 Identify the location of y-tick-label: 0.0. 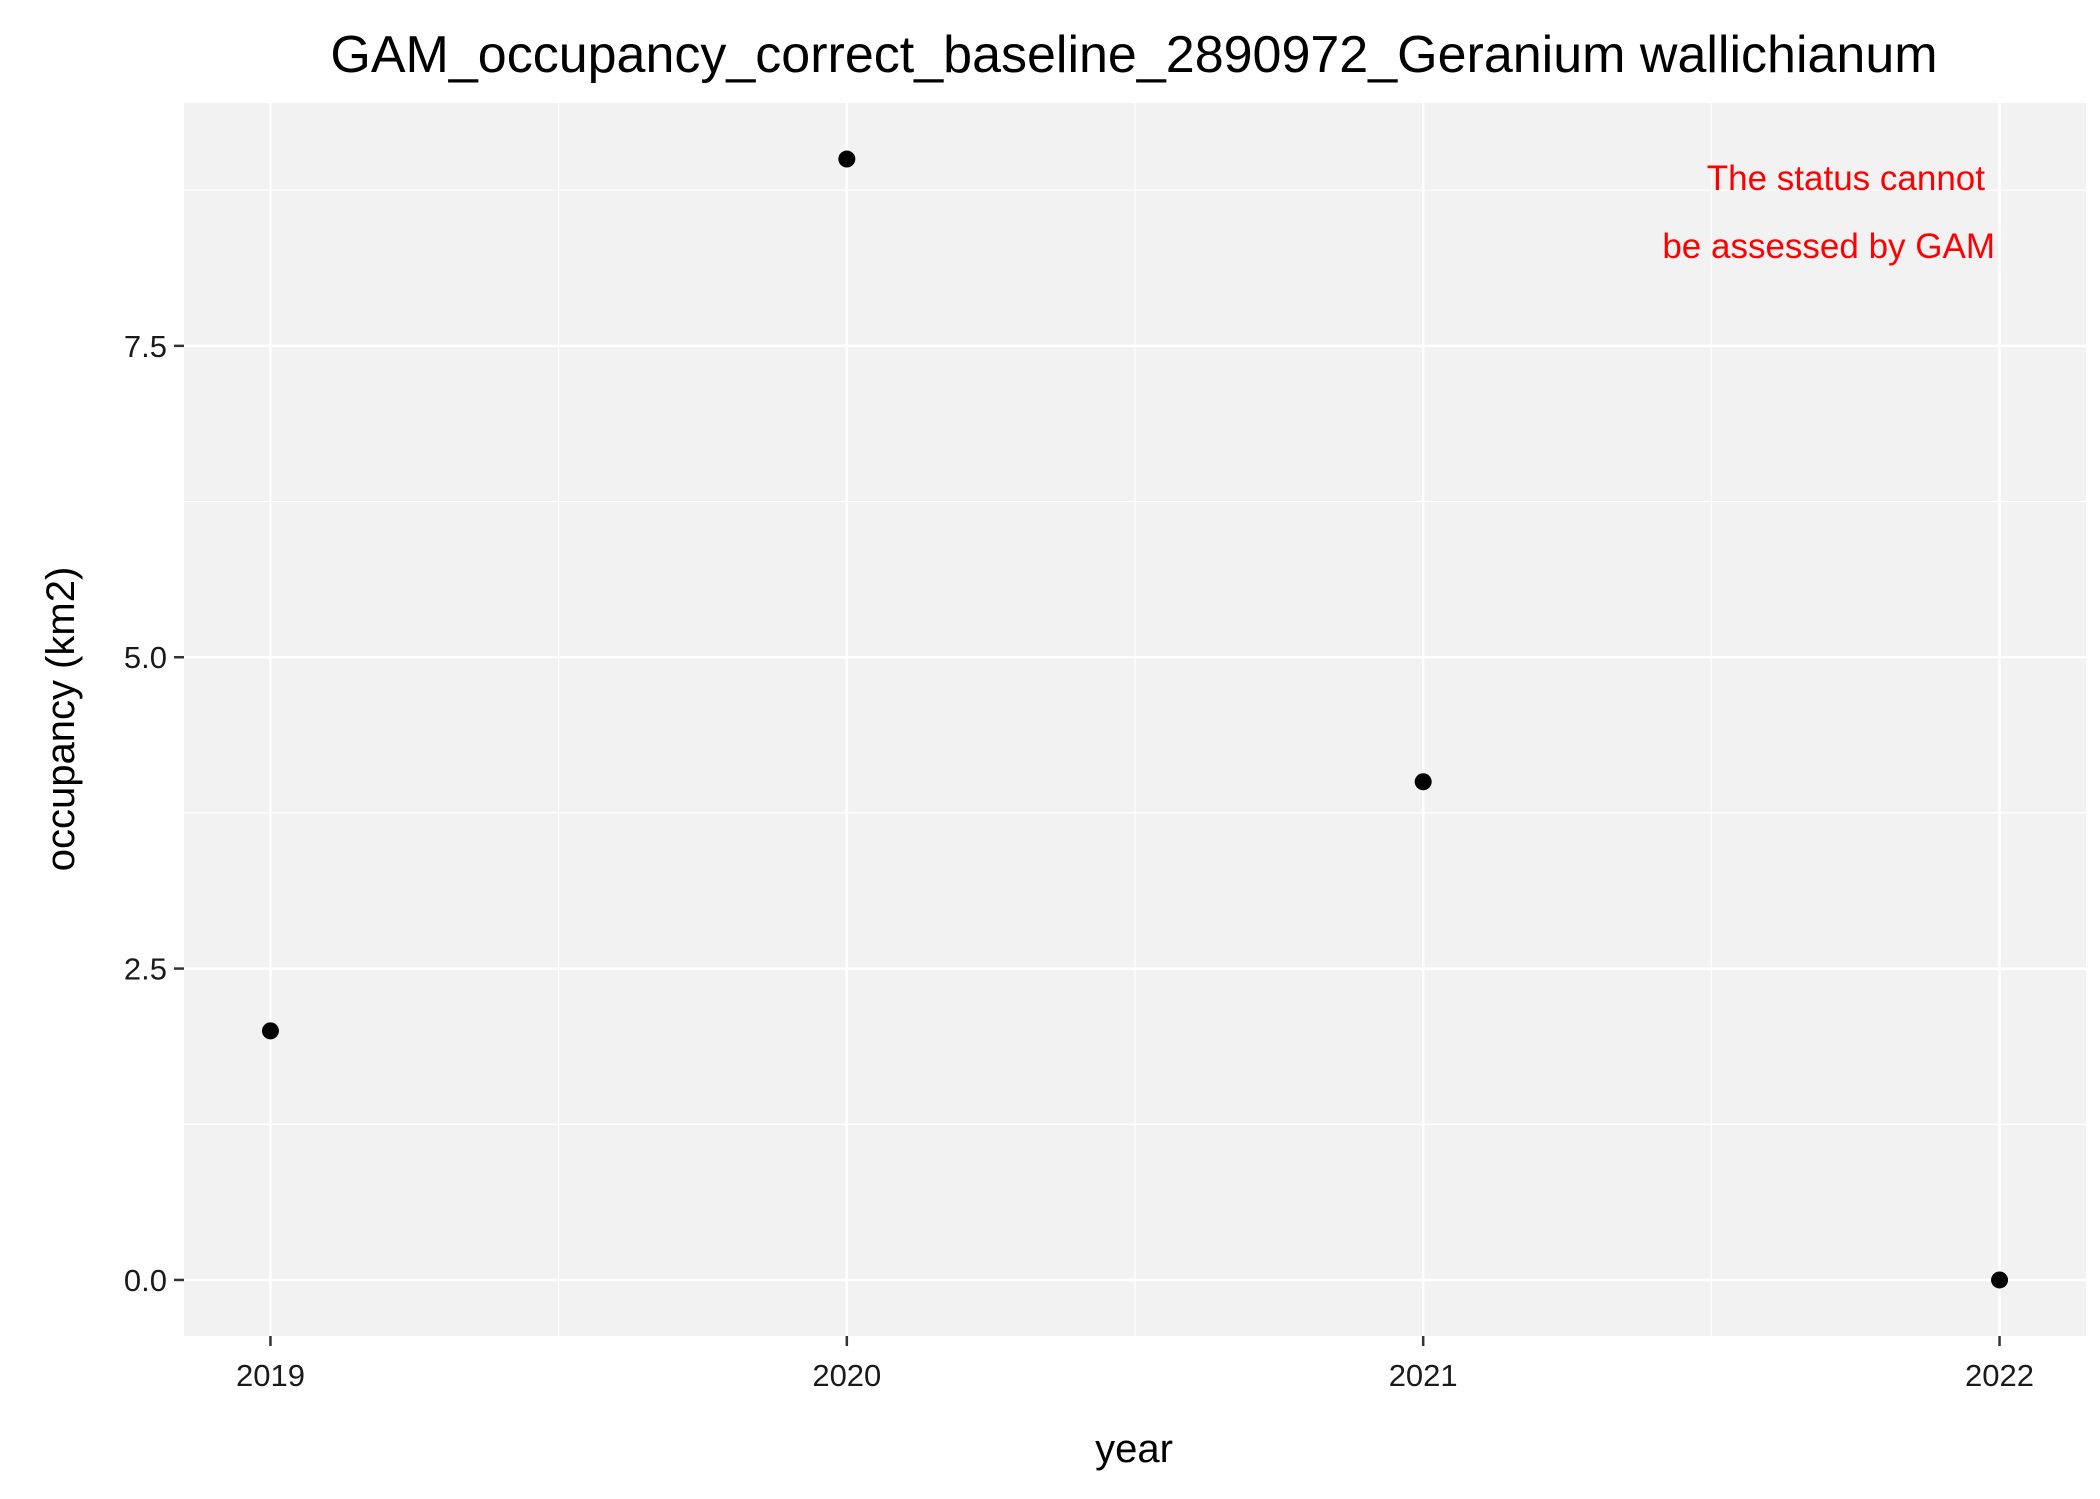
(145, 1280).